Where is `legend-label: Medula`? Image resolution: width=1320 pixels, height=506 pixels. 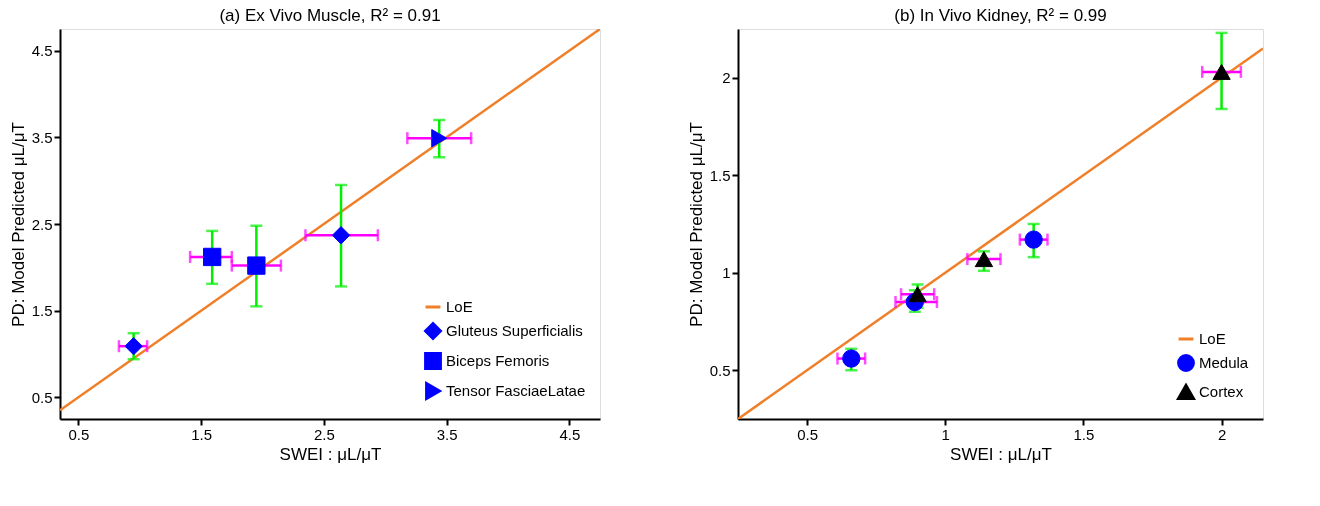 legend-label: Medula is located at coordinates (1224, 362).